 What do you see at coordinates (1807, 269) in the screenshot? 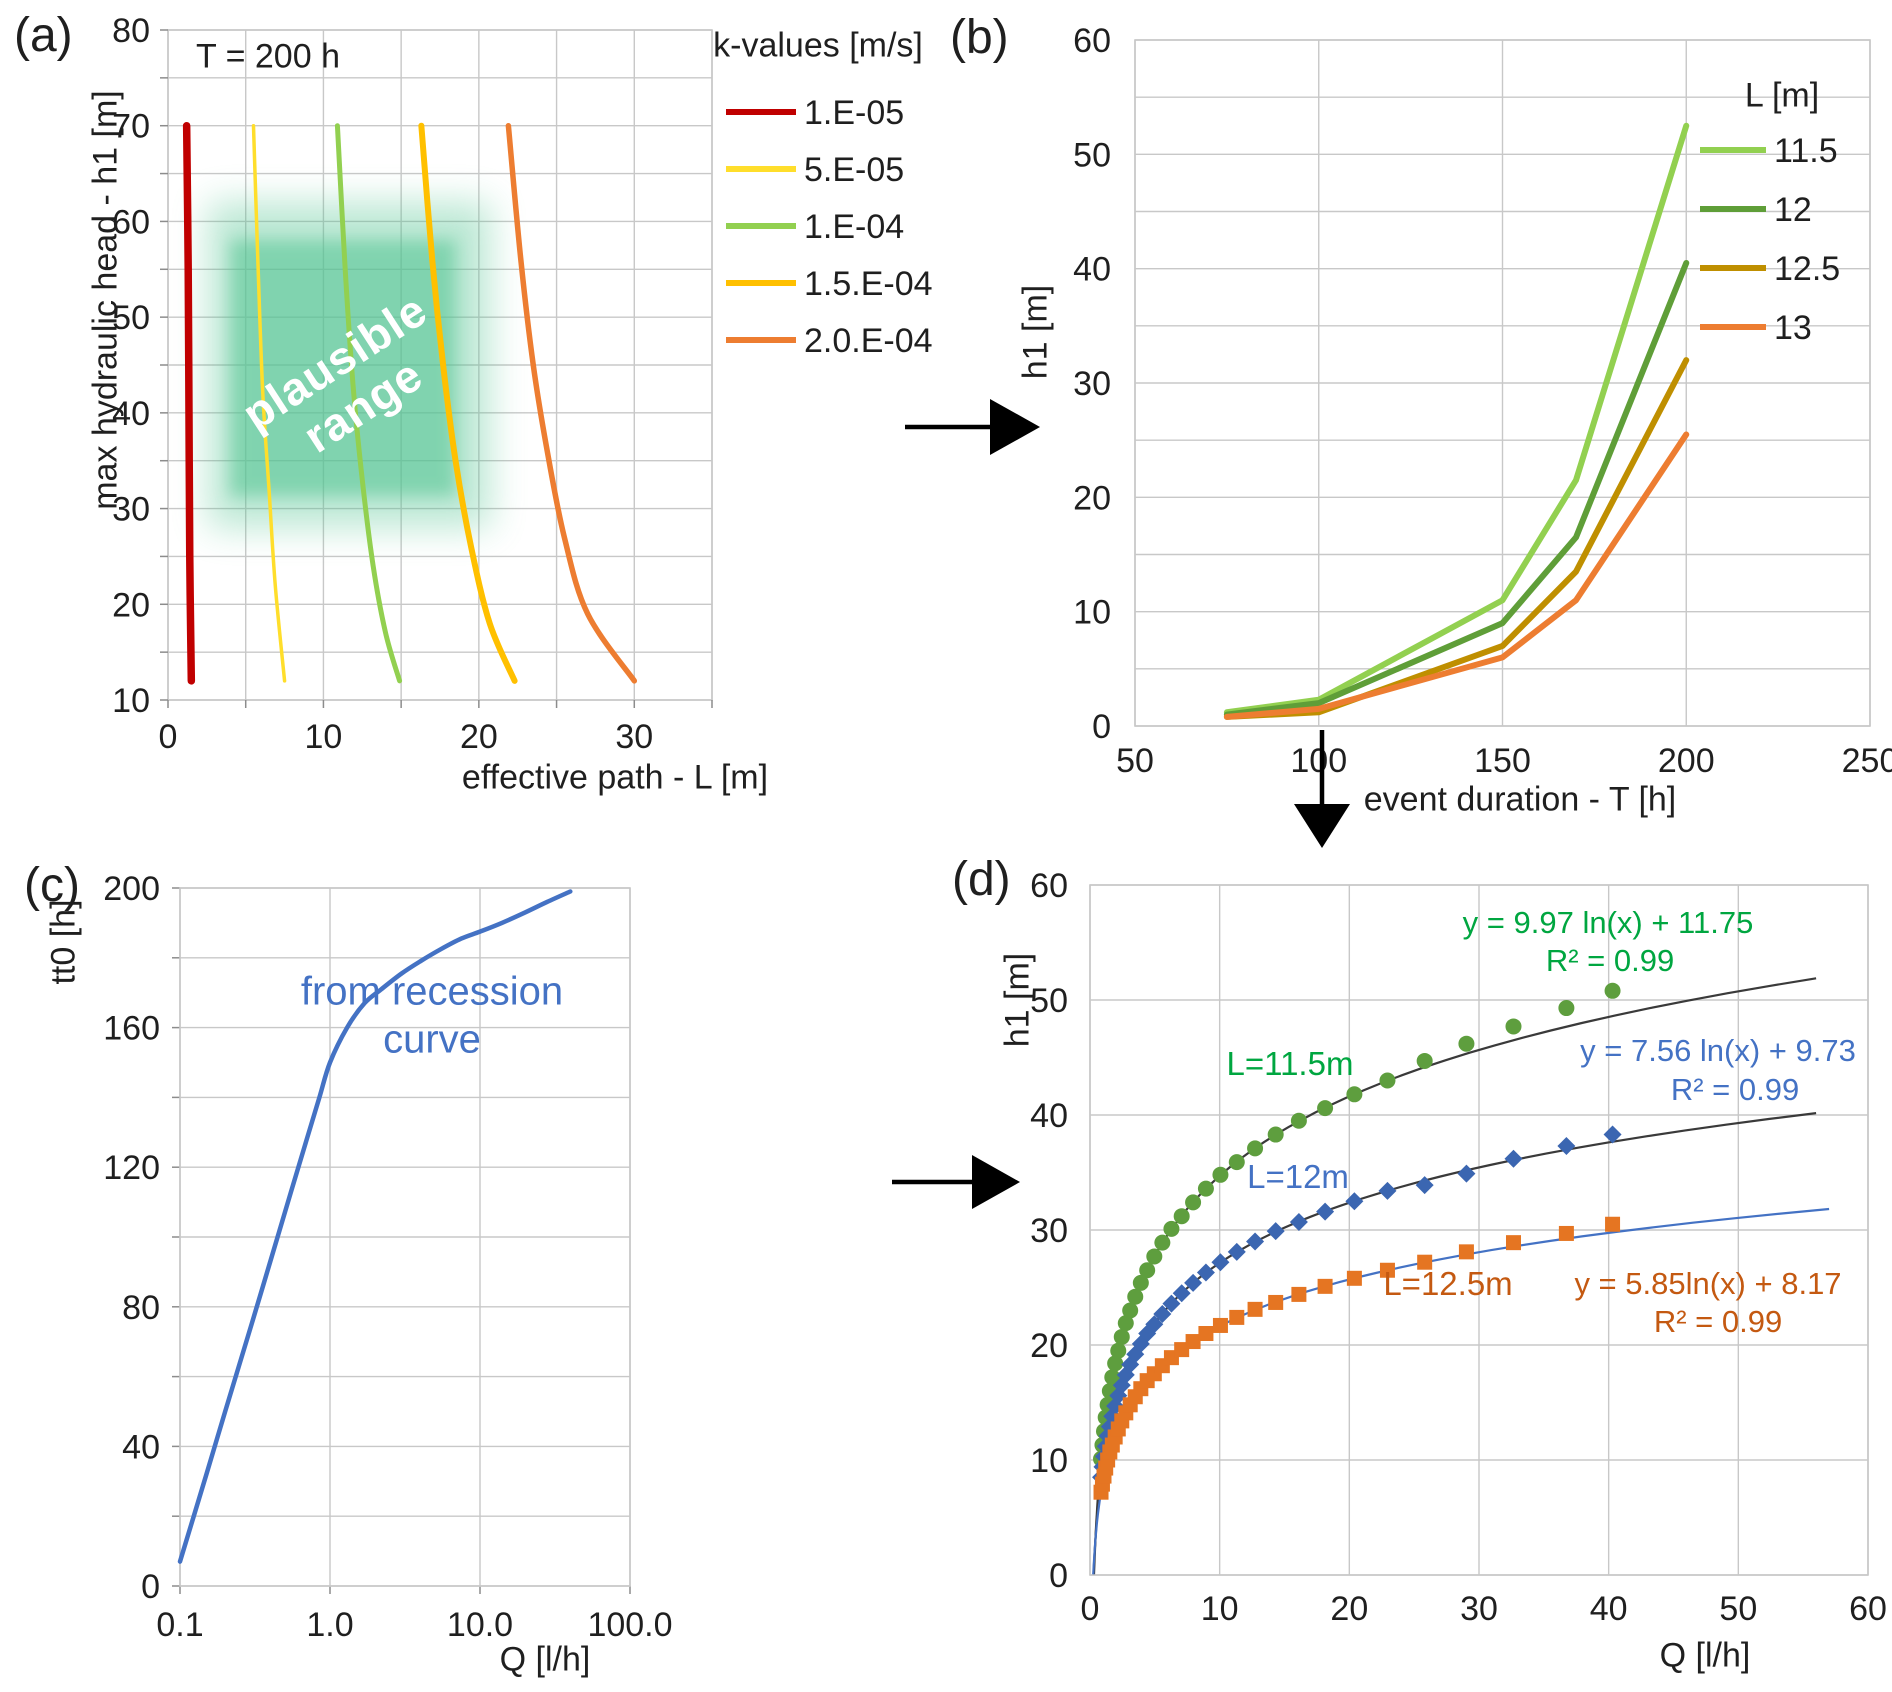
I see `svg-text: 12.5` at bounding box center [1807, 269].